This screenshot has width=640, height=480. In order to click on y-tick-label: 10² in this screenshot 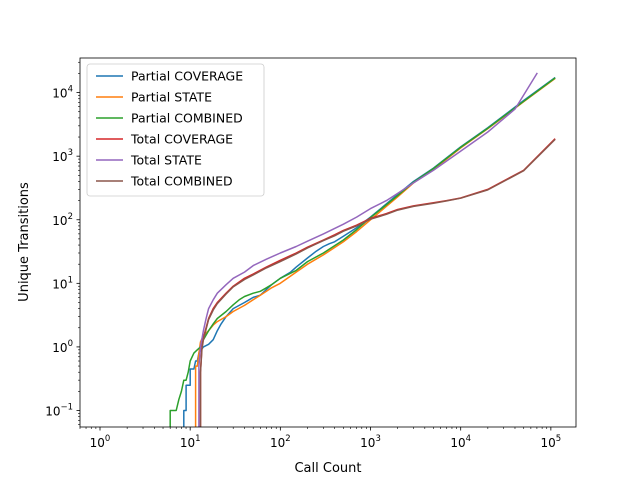, I will do `click(62, 220)`.